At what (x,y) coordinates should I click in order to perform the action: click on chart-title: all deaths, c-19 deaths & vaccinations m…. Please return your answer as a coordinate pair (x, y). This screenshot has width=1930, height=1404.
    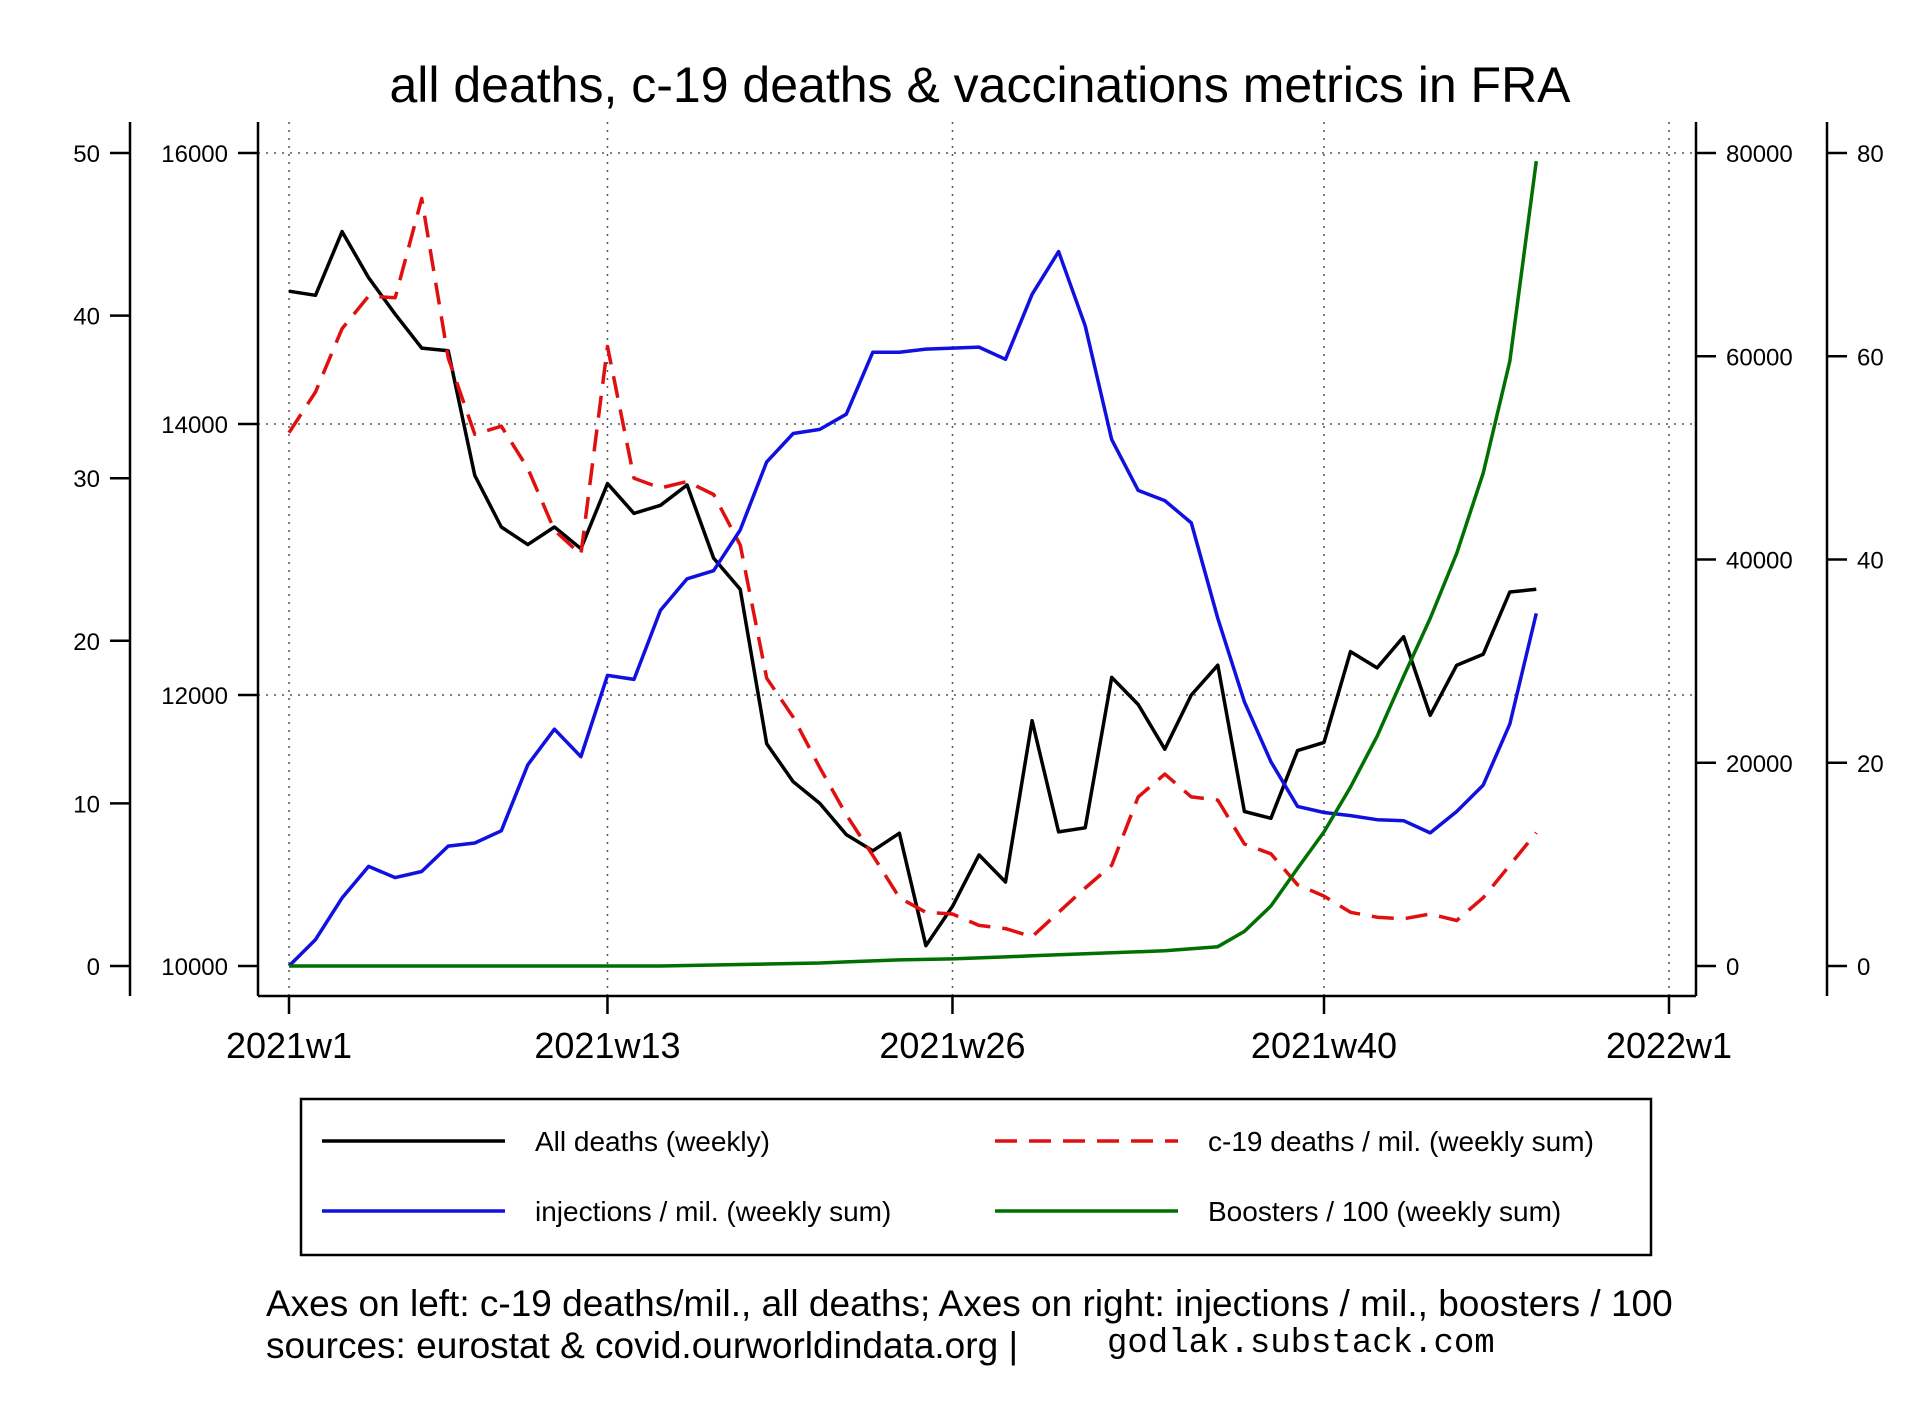
    Looking at the image, I should click on (980, 85).